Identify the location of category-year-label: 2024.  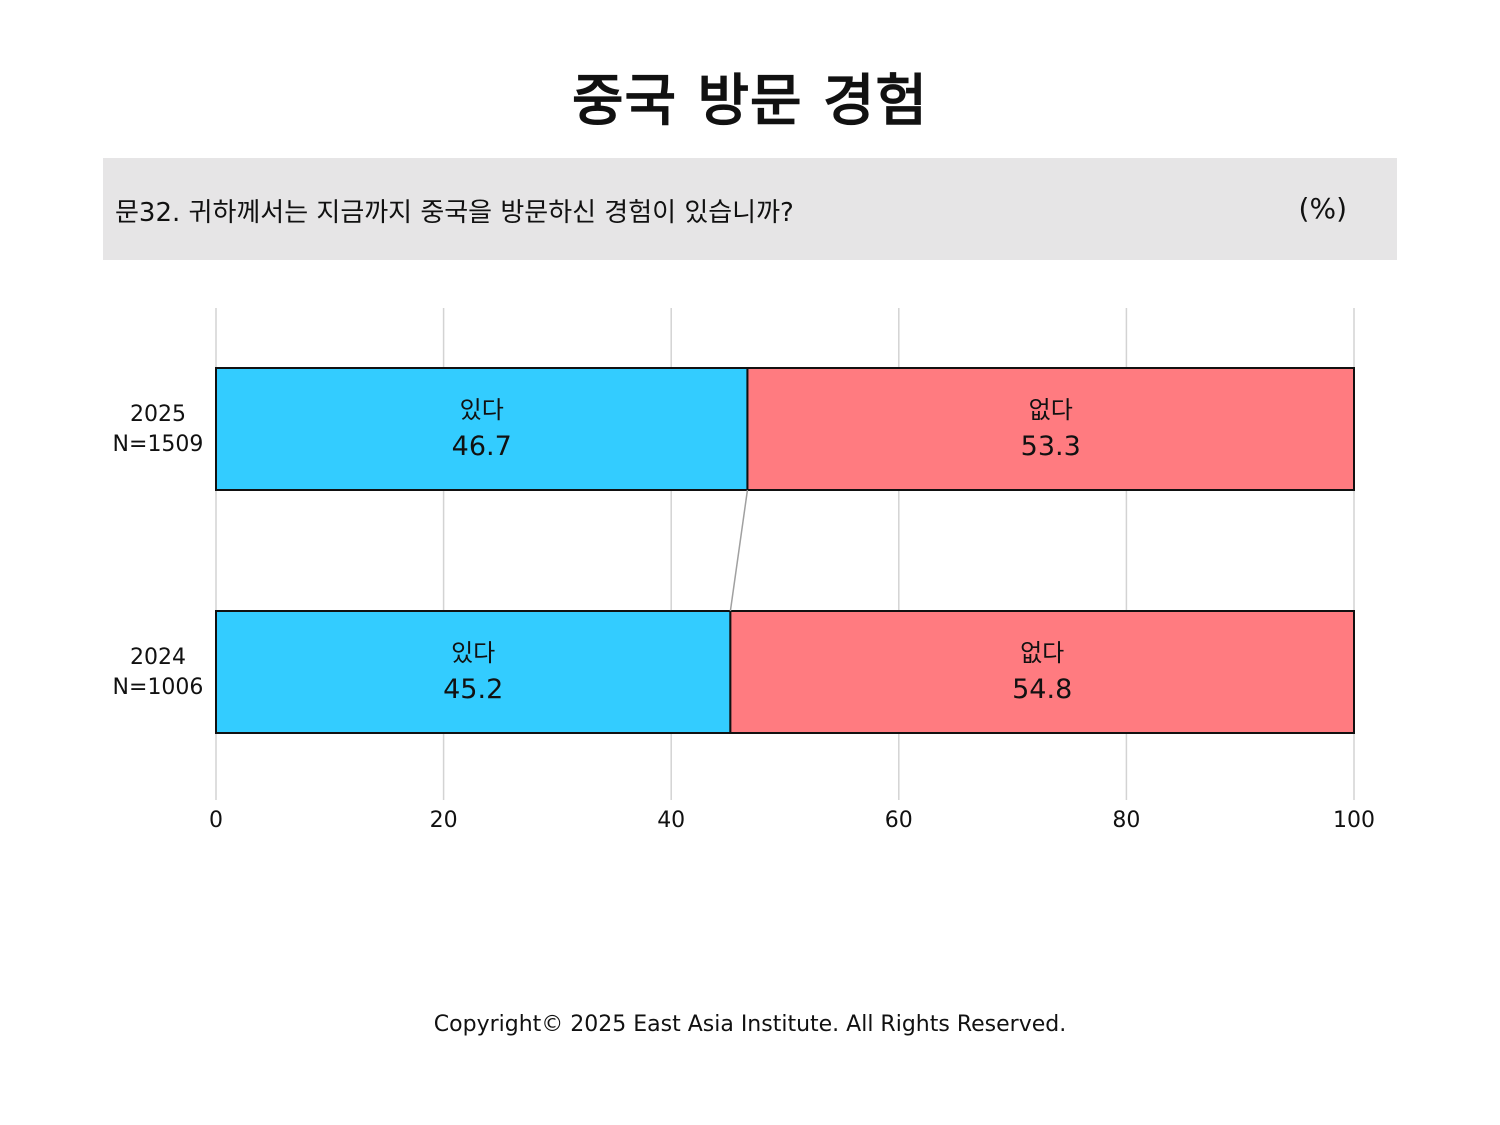
(158, 657).